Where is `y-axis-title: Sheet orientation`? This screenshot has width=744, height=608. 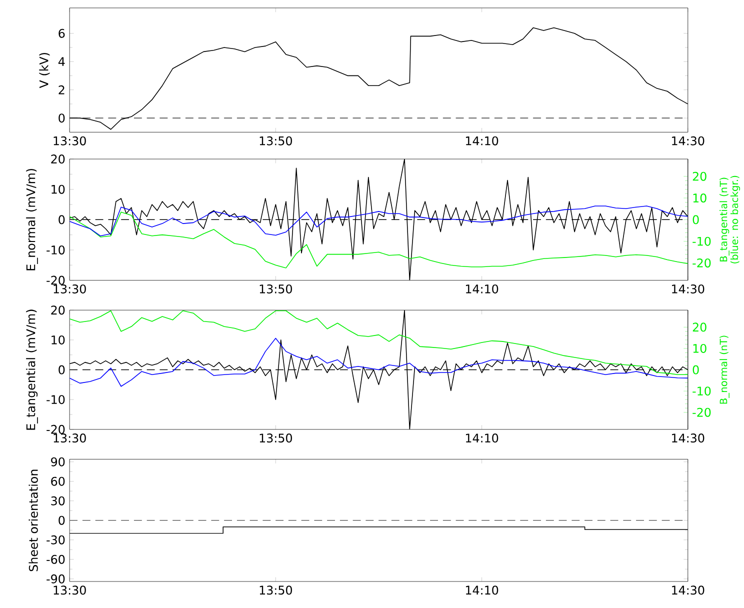
y-axis-title: Sheet orientation is located at coordinates (33, 520).